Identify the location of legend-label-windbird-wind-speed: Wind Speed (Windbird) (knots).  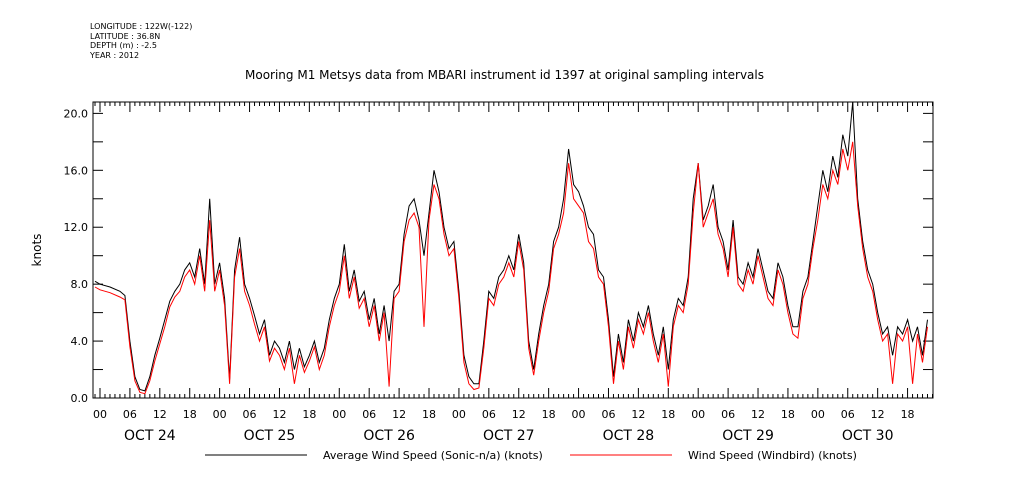
(772, 455).